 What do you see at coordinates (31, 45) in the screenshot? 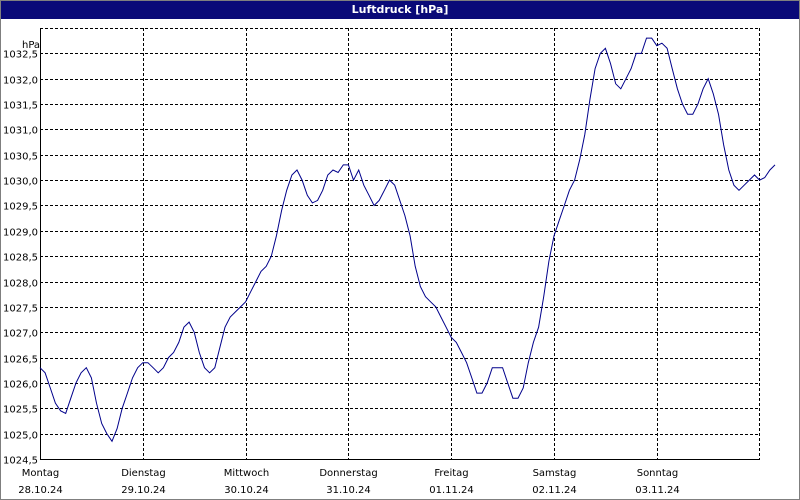
I see `y-axis-unit-label: hPa` at bounding box center [31, 45].